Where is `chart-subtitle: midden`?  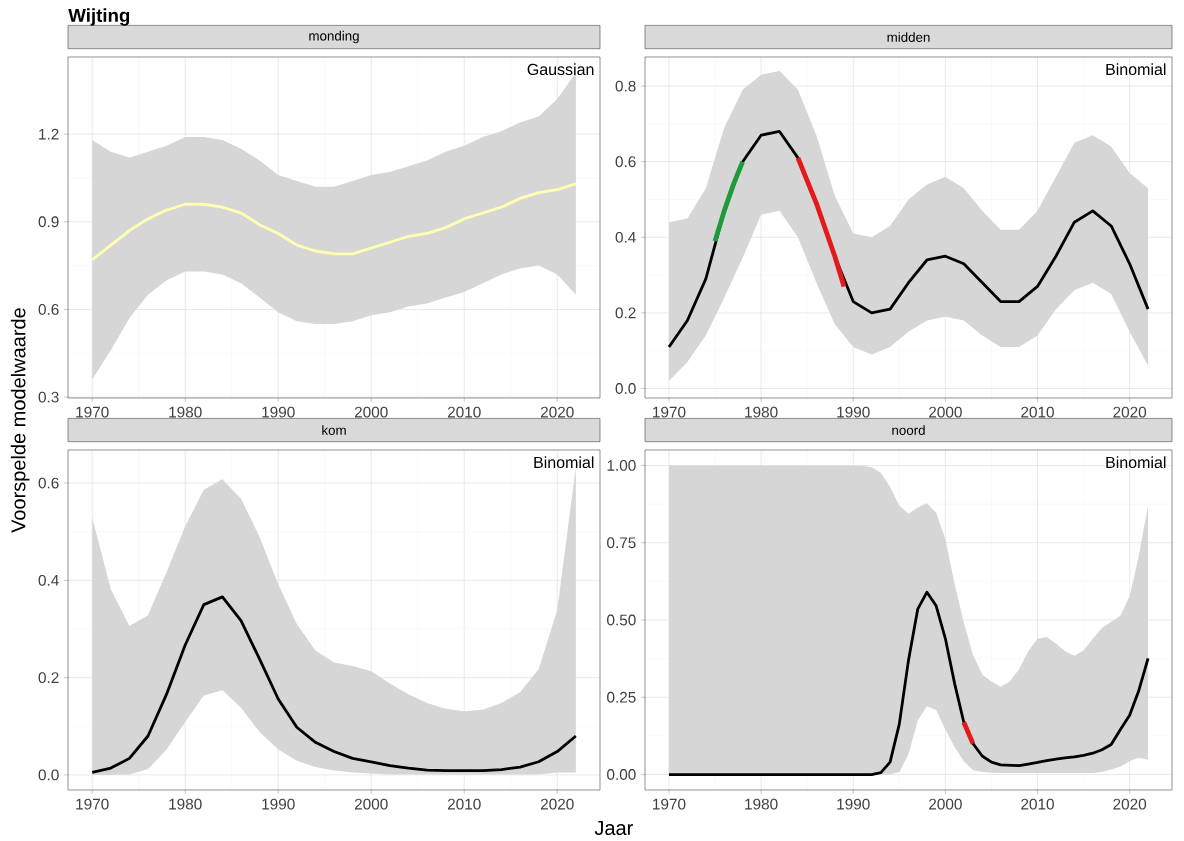 chart-subtitle: midden is located at coordinates (908, 37).